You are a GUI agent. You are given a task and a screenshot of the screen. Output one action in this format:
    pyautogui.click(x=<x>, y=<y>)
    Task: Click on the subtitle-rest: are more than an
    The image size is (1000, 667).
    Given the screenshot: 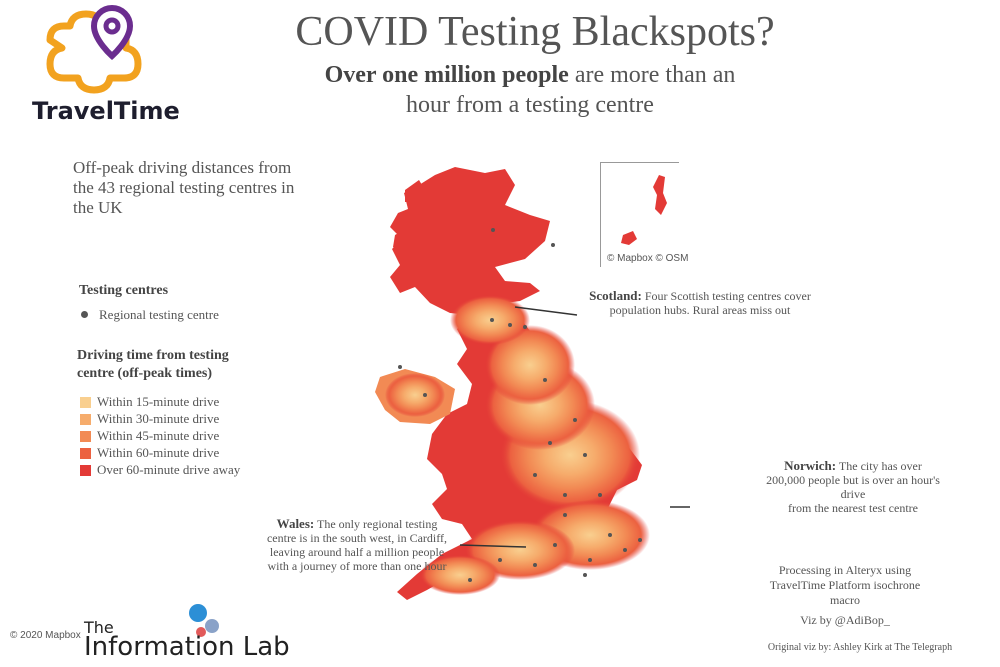 What is the action you would take?
    pyautogui.click(x=655, y=75)
    